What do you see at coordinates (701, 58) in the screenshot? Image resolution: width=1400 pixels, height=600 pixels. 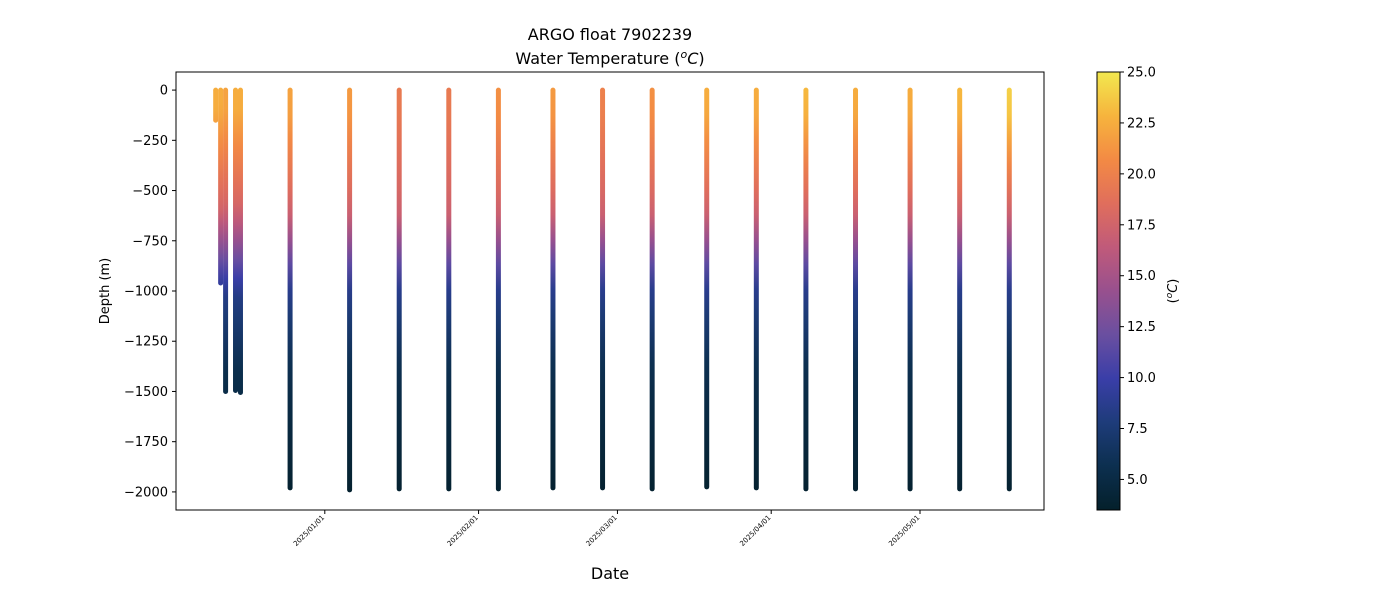 I see `subtitle-suffix: )` at bounding box center [701, 58].